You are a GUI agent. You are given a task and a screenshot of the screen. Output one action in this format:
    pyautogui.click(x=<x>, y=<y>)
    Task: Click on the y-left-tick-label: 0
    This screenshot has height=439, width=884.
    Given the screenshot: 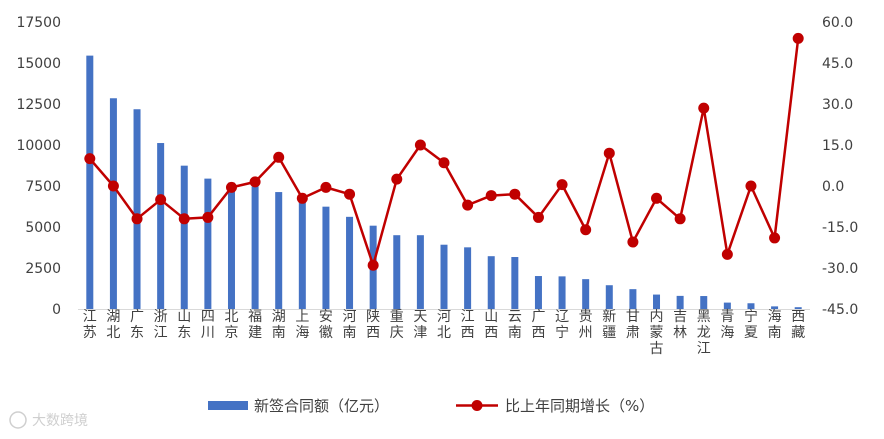 What is the action you would take?
    pyautogui.click(x=56, y=310)
    